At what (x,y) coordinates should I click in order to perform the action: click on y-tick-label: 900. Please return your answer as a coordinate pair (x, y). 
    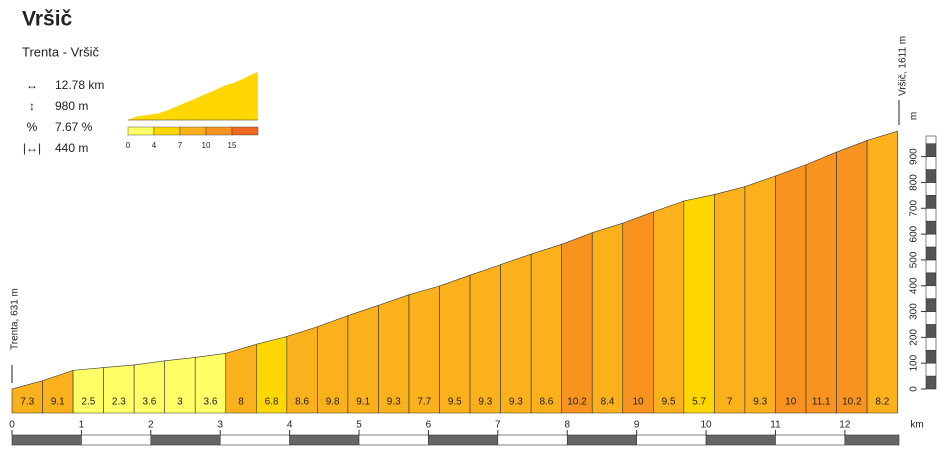
    Looking at the image, I should click on (914, 156).